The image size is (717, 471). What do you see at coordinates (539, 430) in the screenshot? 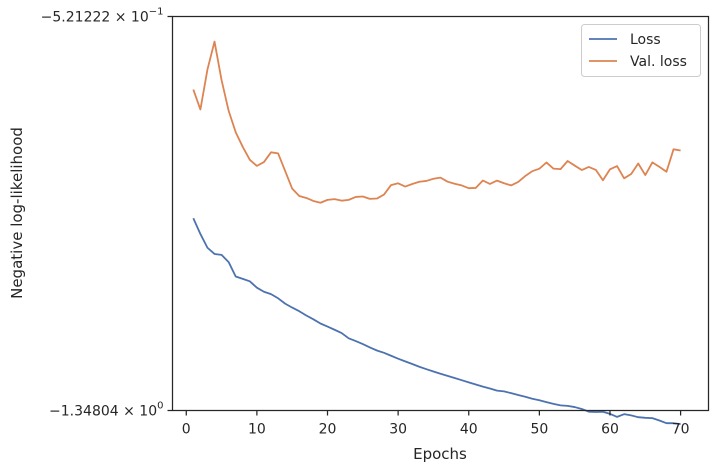
I see `x-tick-label: 50` at bounding box center [539, 430].